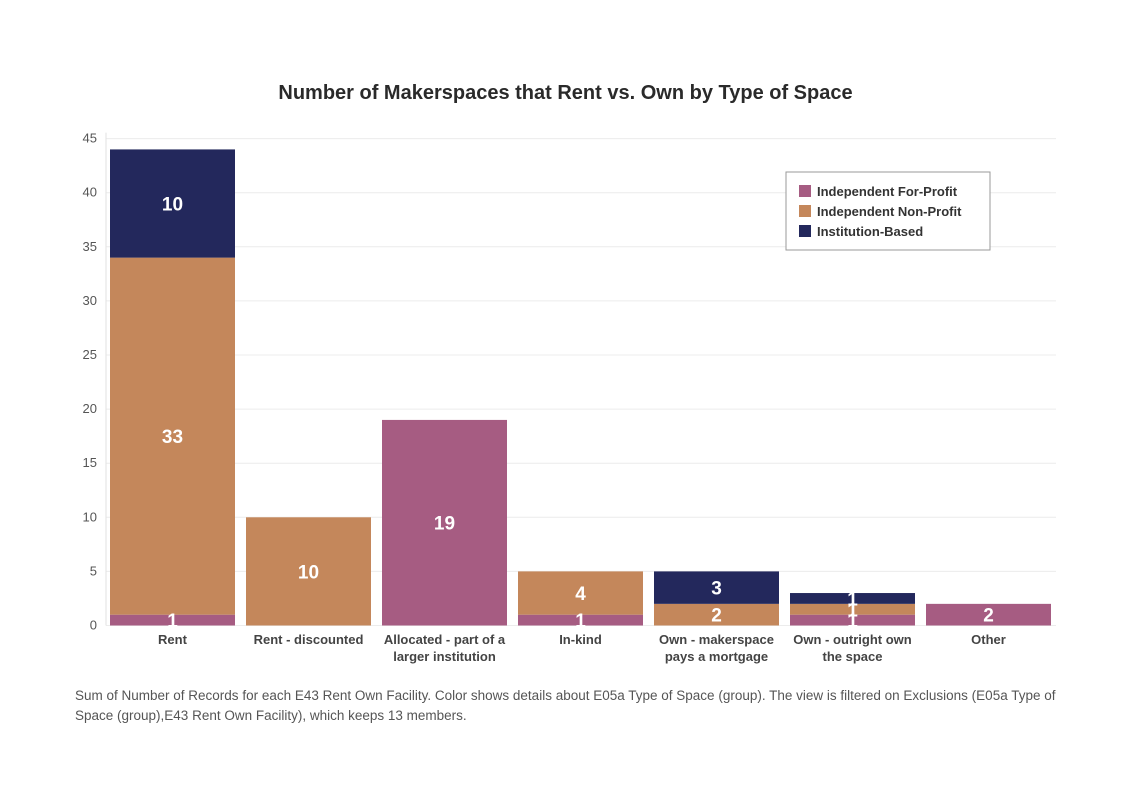 Image resolution: width=1131 pixels, height=794 pixels. Describe the element at coordinates (309, 639) in the screenshot. I see `x-tick-label: Rent - discounted` at that location.